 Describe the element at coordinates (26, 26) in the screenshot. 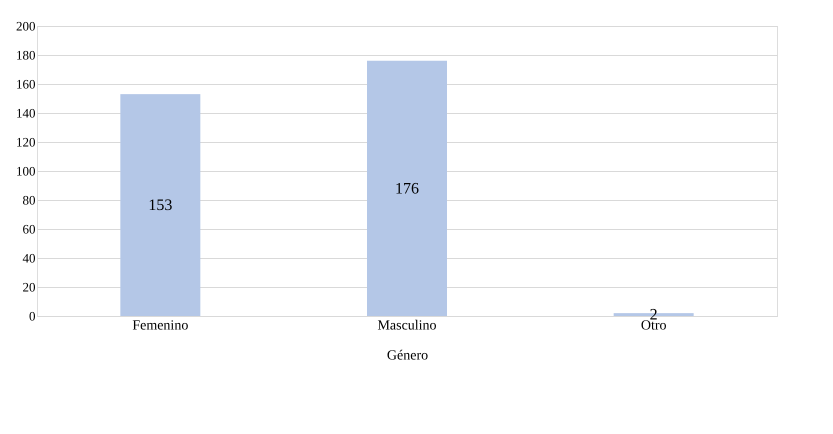

I see `y-tick-label: 200` at that location.